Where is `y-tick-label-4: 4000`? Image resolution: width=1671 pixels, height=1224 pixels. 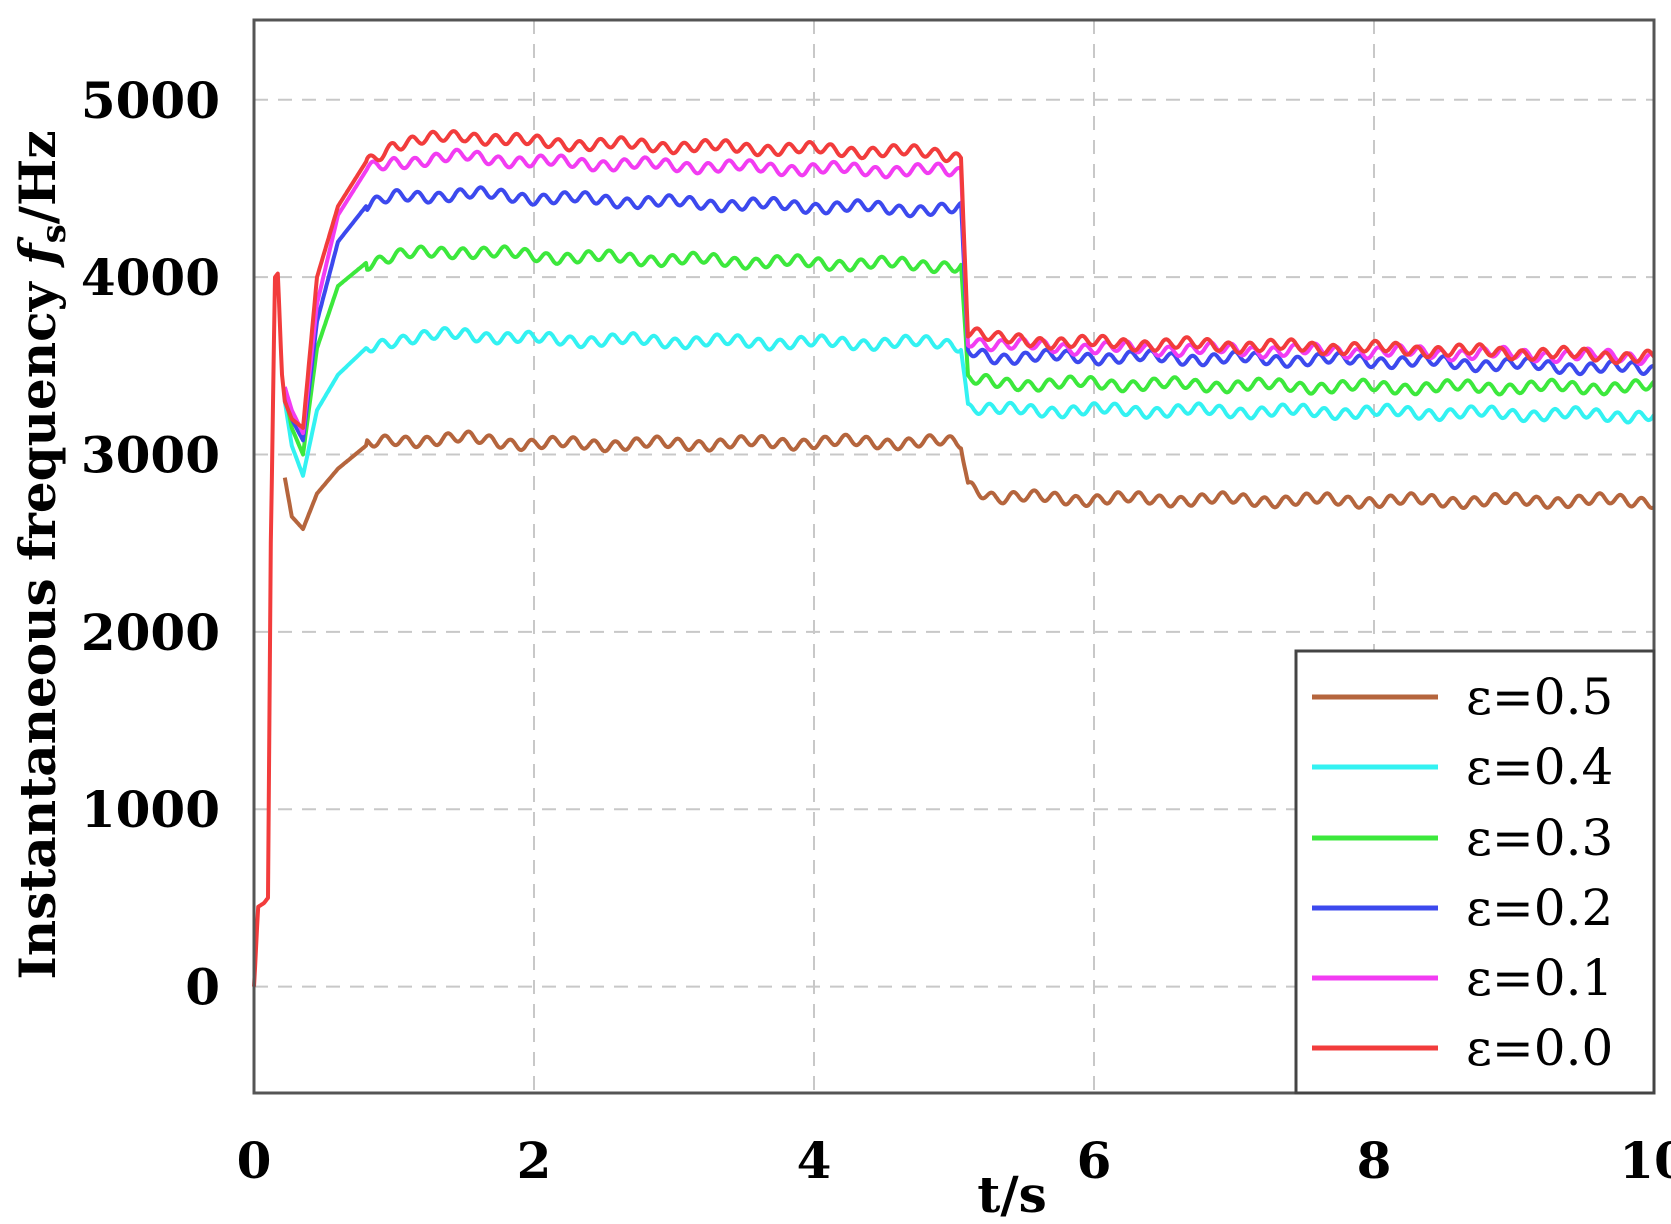
y-tick-label-4: 4000 is located at coordinates (150, 277).